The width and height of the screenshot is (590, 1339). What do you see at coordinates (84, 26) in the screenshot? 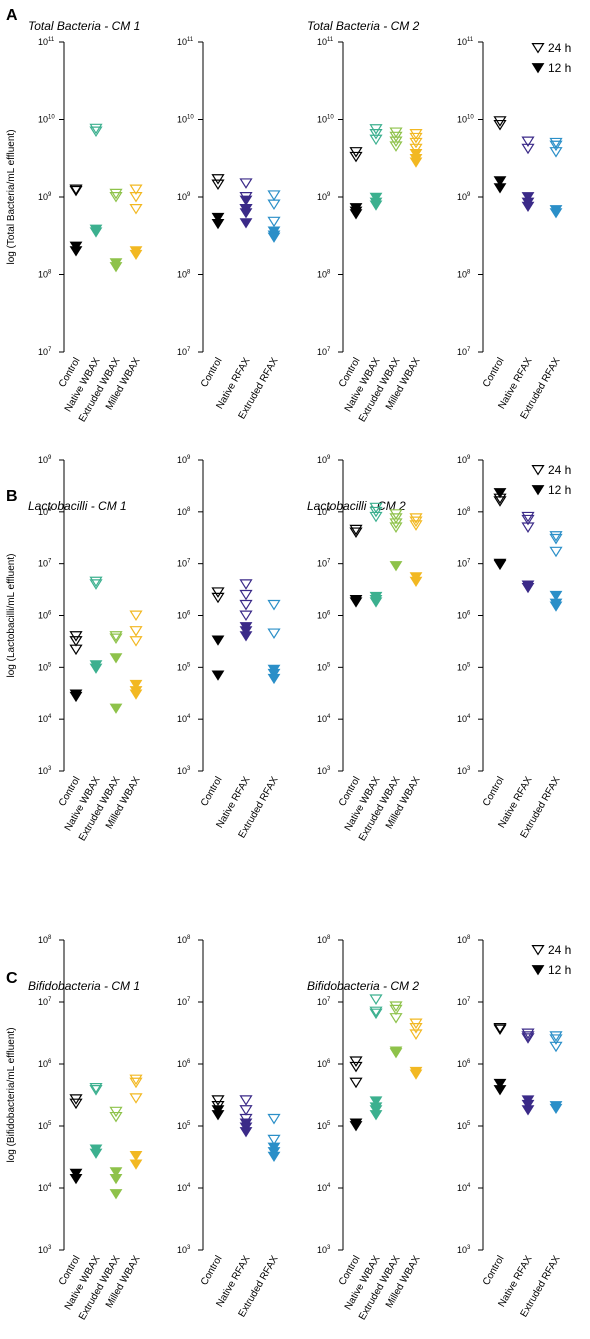
I see `subplot-title: Total Bacteria - CM 1` at bounding box center [84, 26].